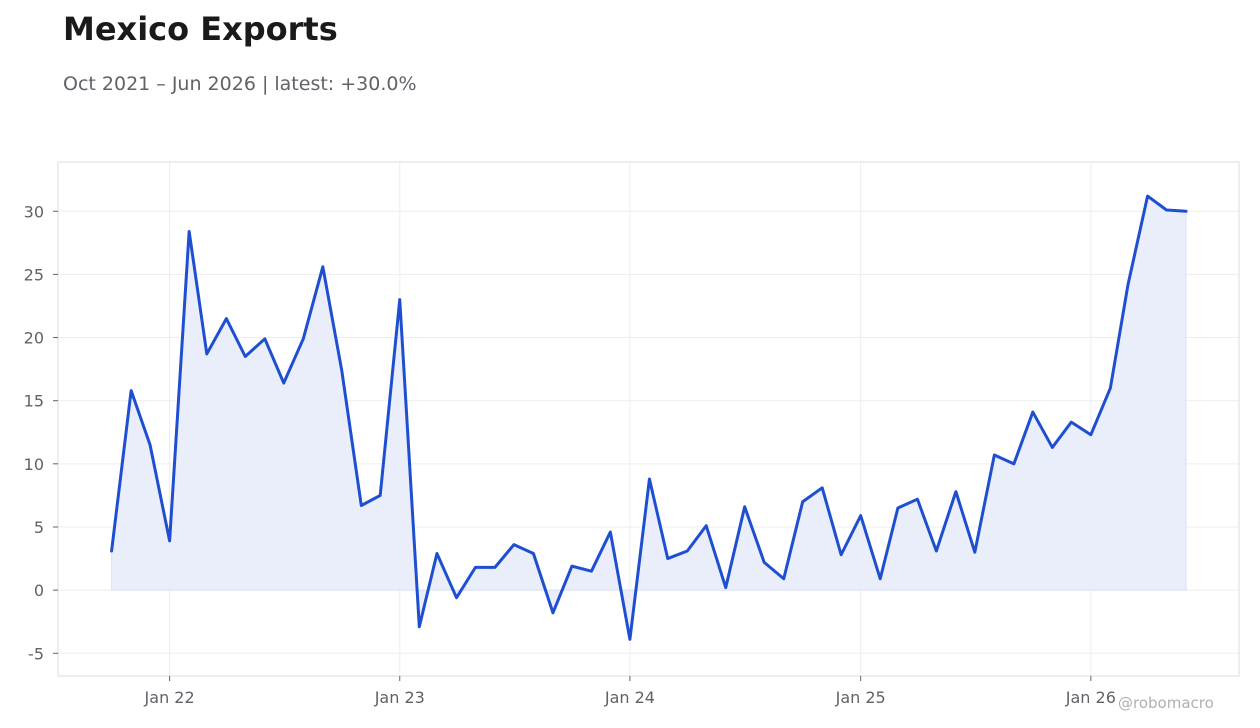  Describe the element at coordinates (399, 697) in the screenshot. I see `x-tick-label: Jan 23` at that location.